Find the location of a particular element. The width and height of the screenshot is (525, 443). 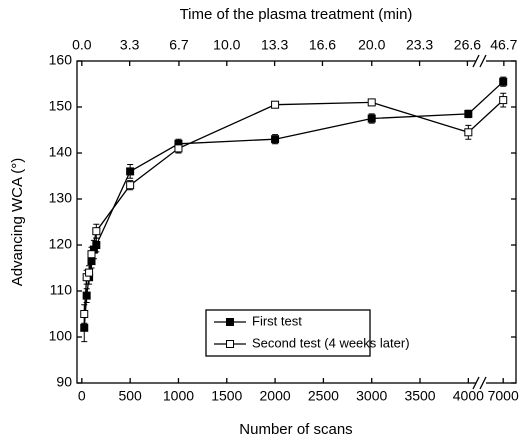

x-tick-label: 4000 is located at coordinates (468, 396).